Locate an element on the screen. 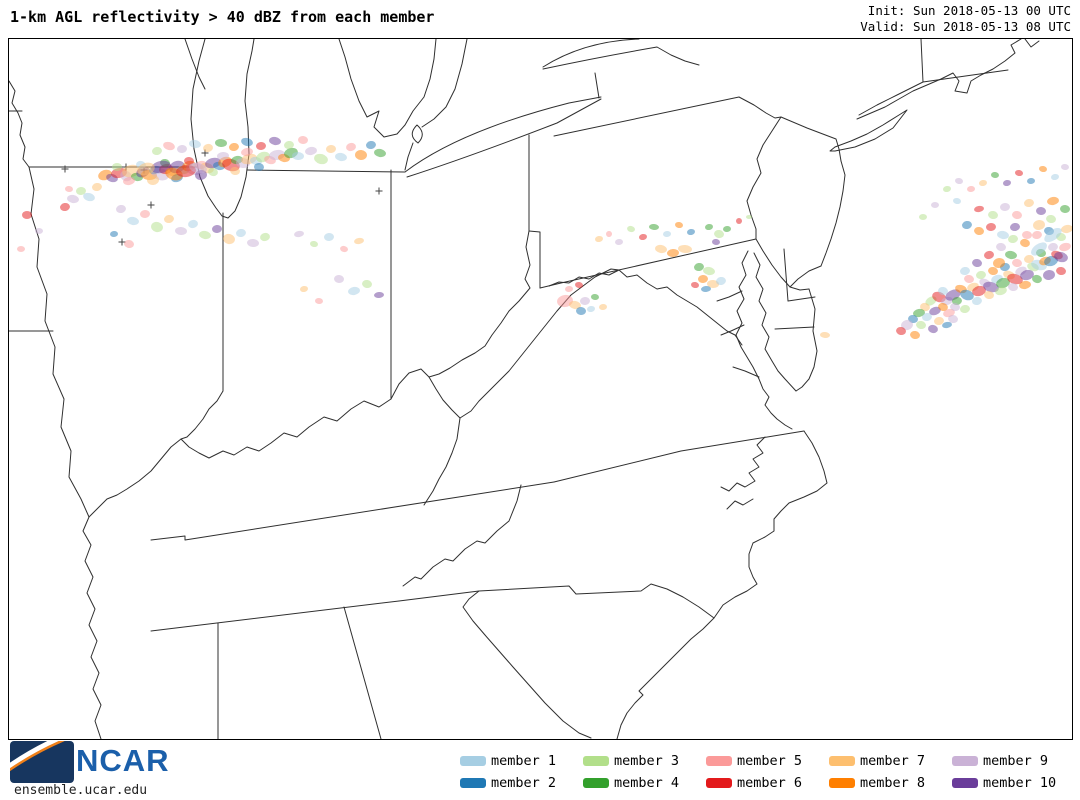 Image resolution: width=1080 pixels, height=800 pixels. va-ky-border is located at coordinates (442, 461).